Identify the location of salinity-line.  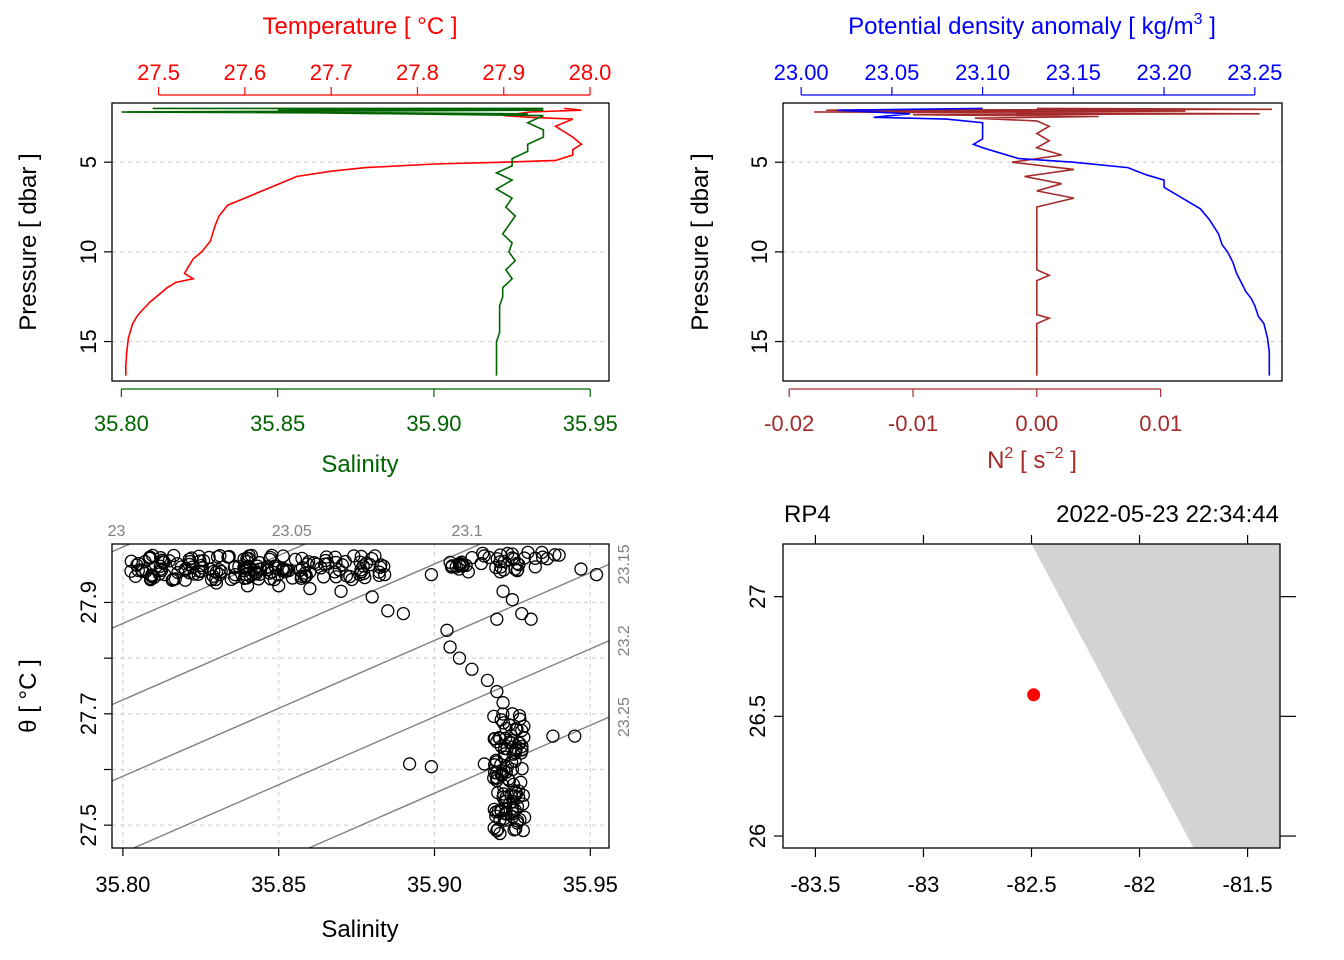
(333, 241).